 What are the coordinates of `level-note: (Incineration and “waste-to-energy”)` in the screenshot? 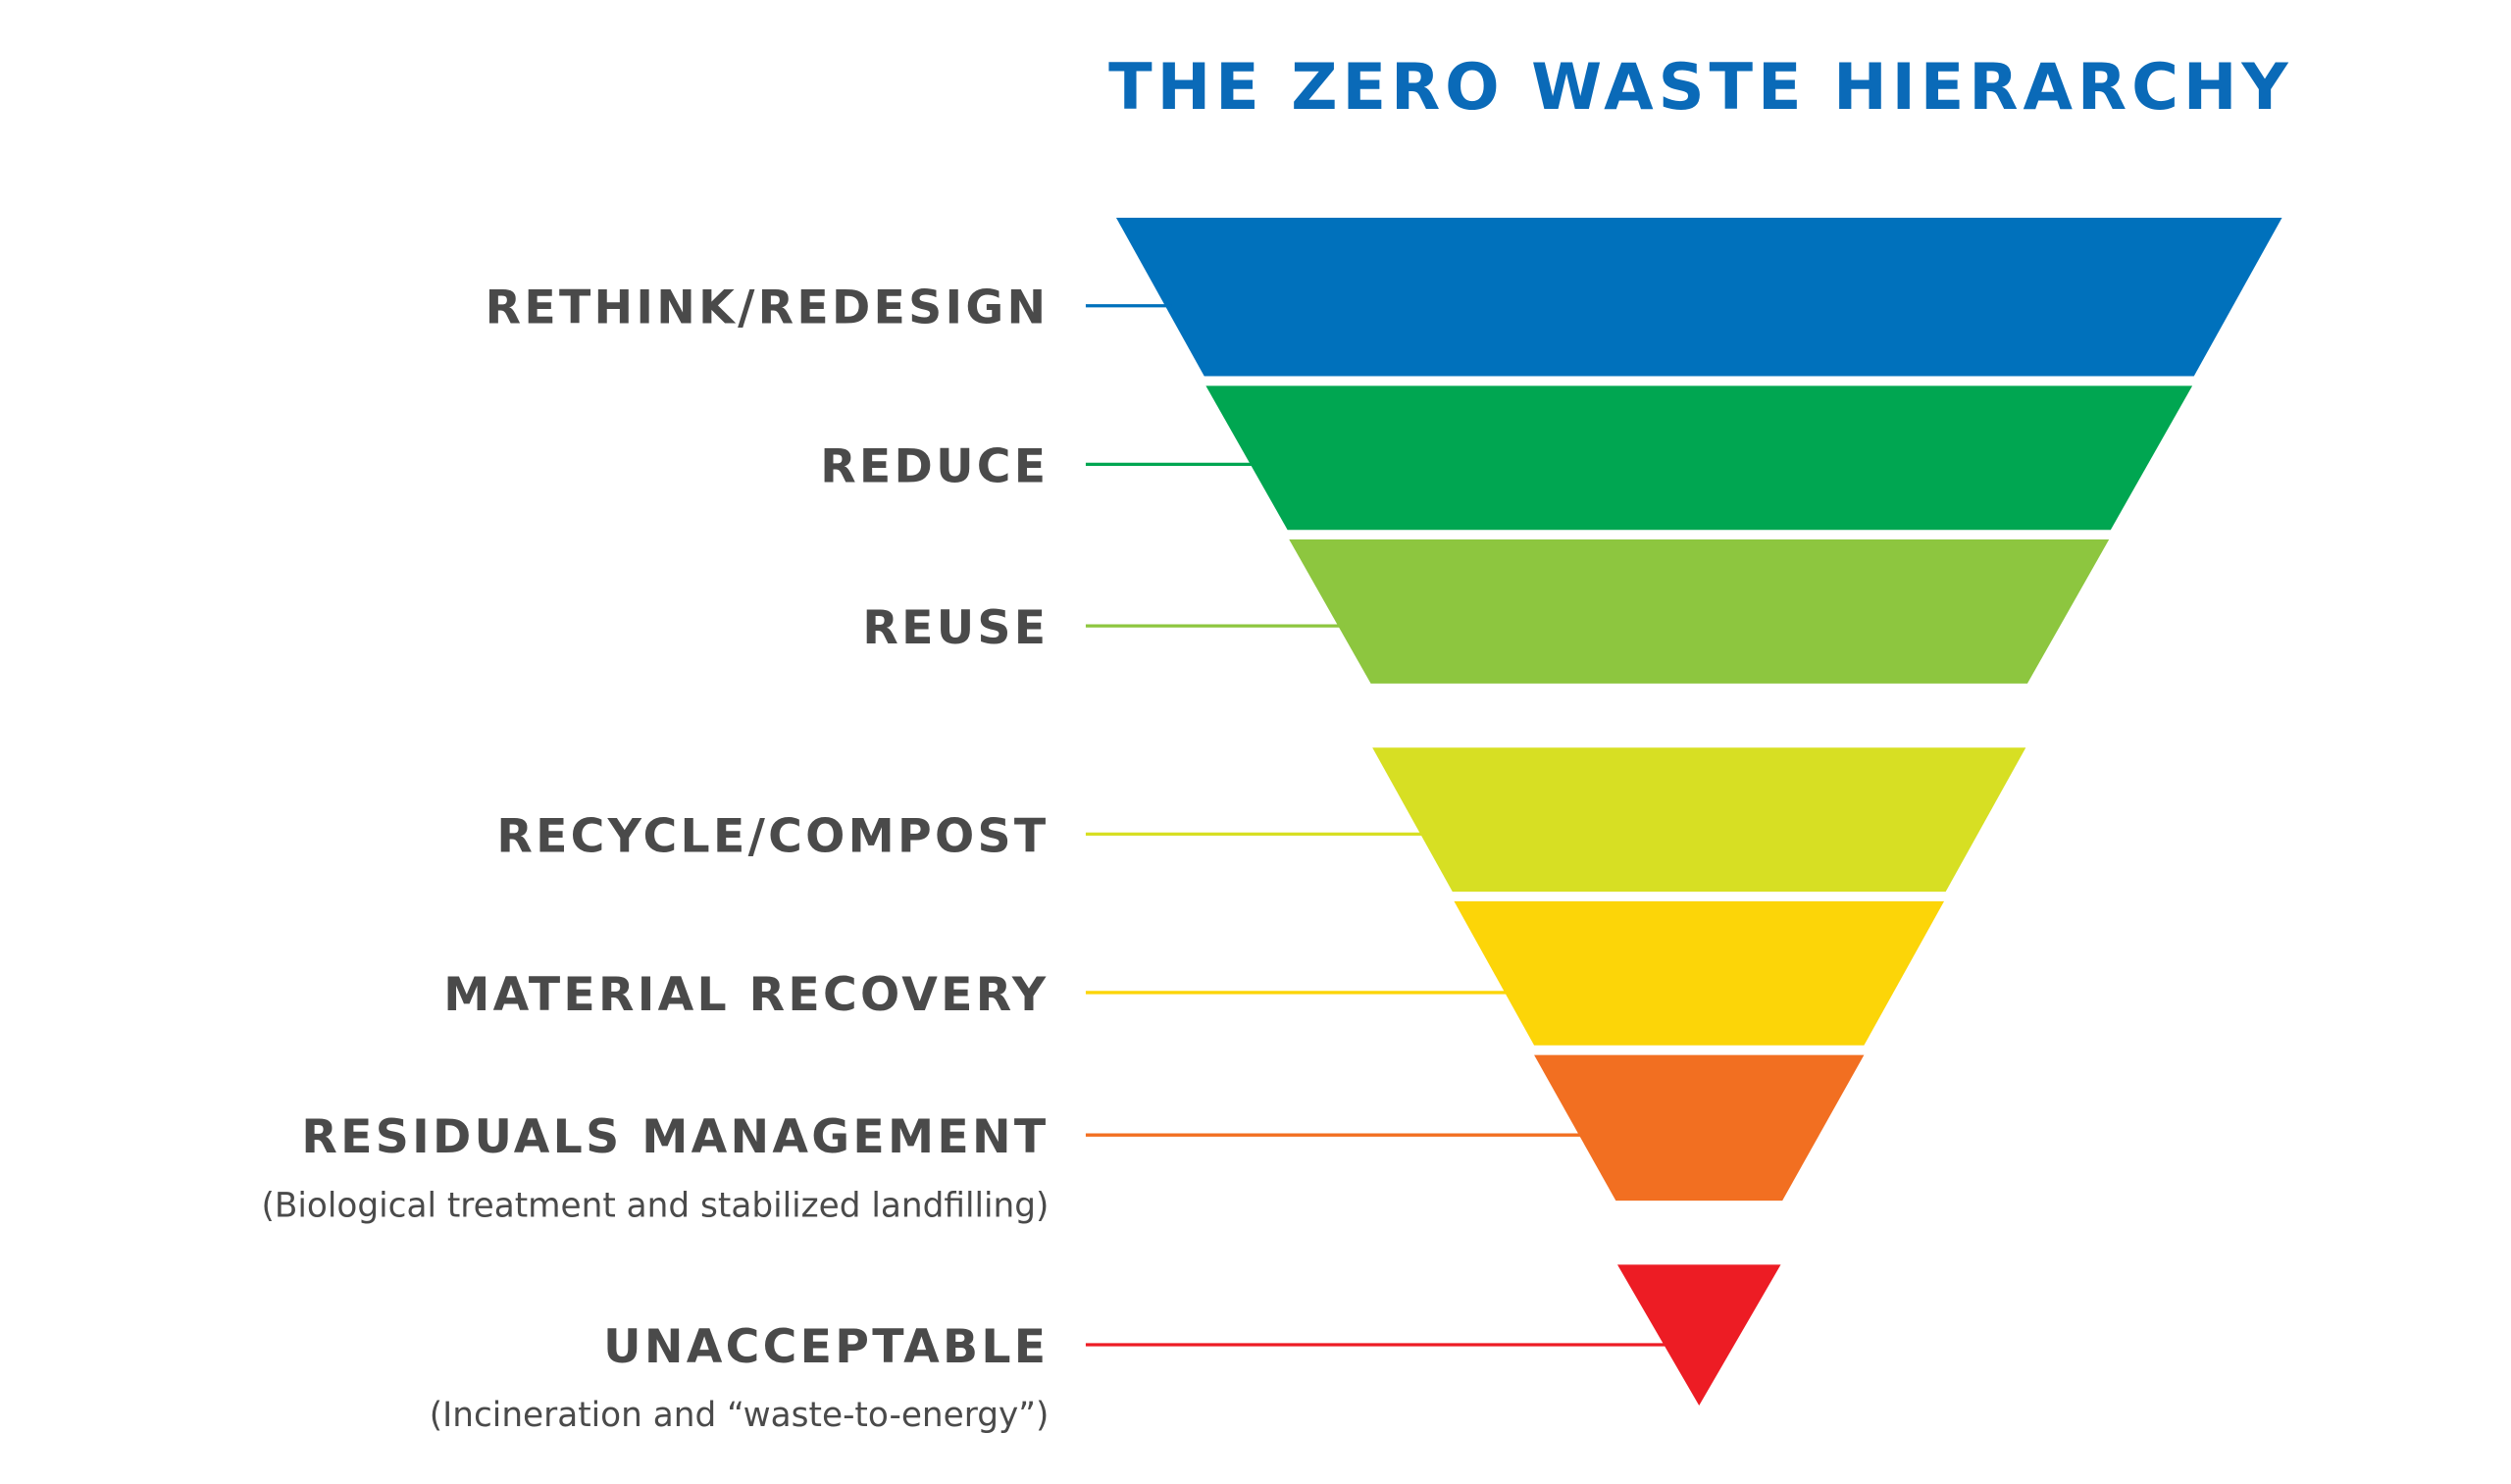 It's located at (740, 1415).